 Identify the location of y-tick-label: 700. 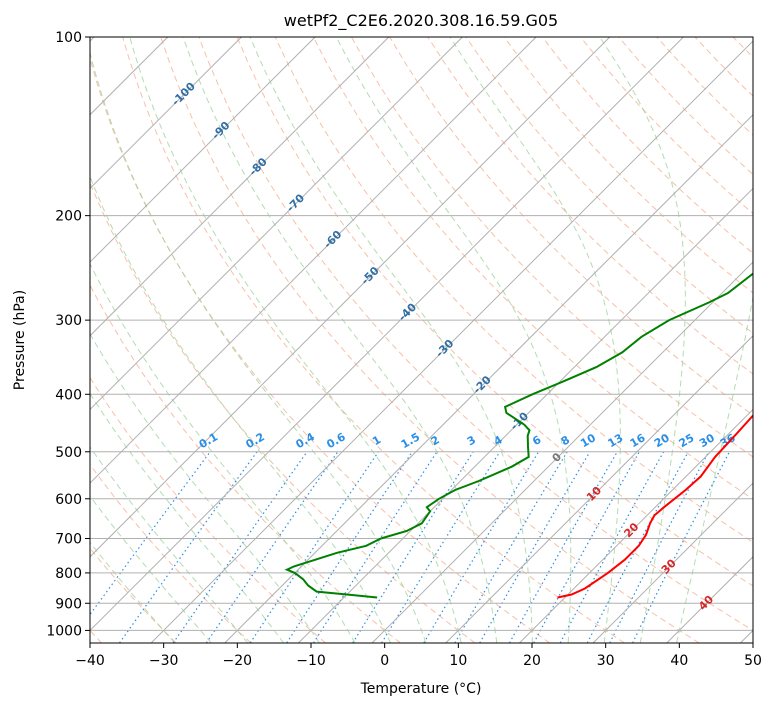
(68, 540).